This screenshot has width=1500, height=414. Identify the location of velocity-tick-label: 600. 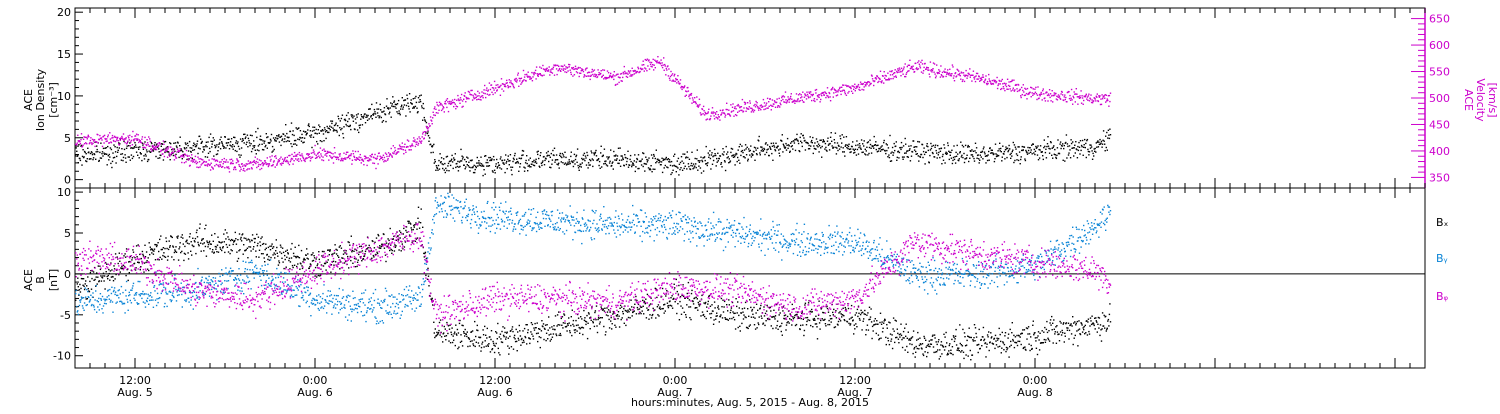
(1439, 45).